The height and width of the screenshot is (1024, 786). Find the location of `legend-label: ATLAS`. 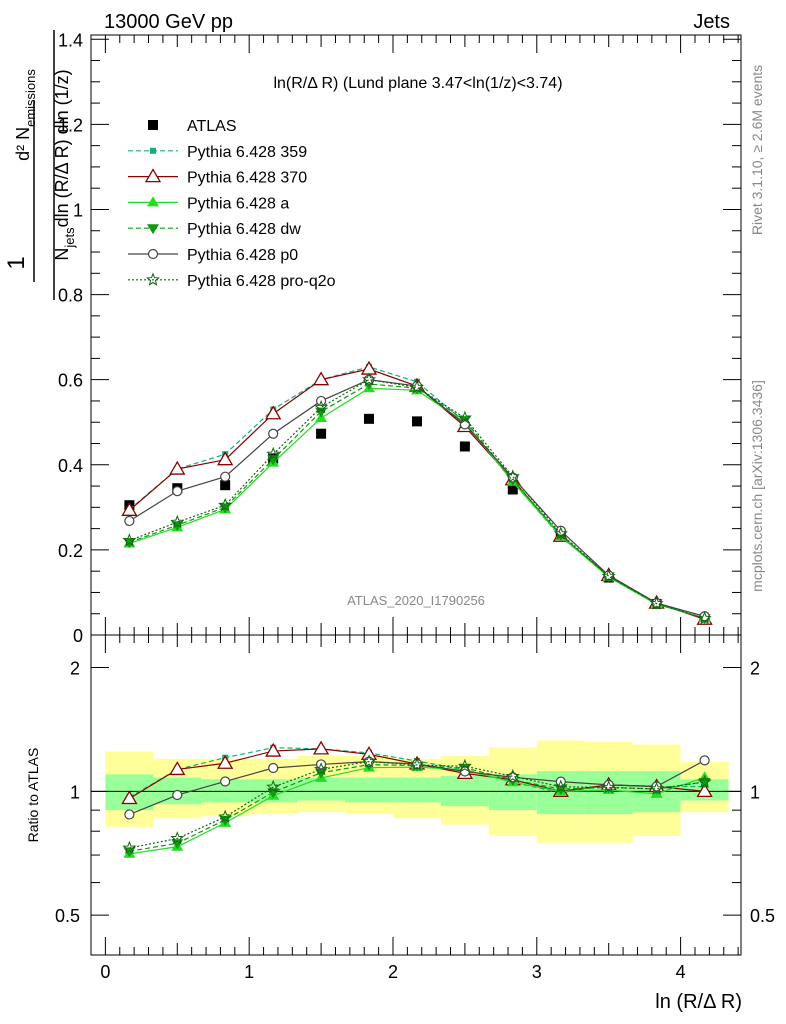

legend-label: ATLAS is located at coordinates (212, 126).